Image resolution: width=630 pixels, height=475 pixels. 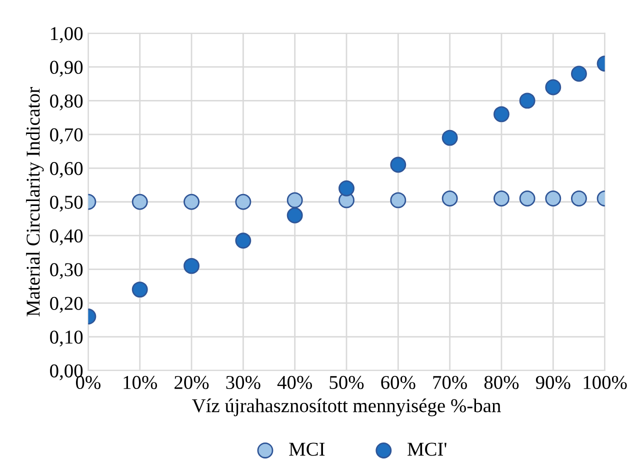 I want to click on y-tick-label: 0,20, so click(x=66, y=304).